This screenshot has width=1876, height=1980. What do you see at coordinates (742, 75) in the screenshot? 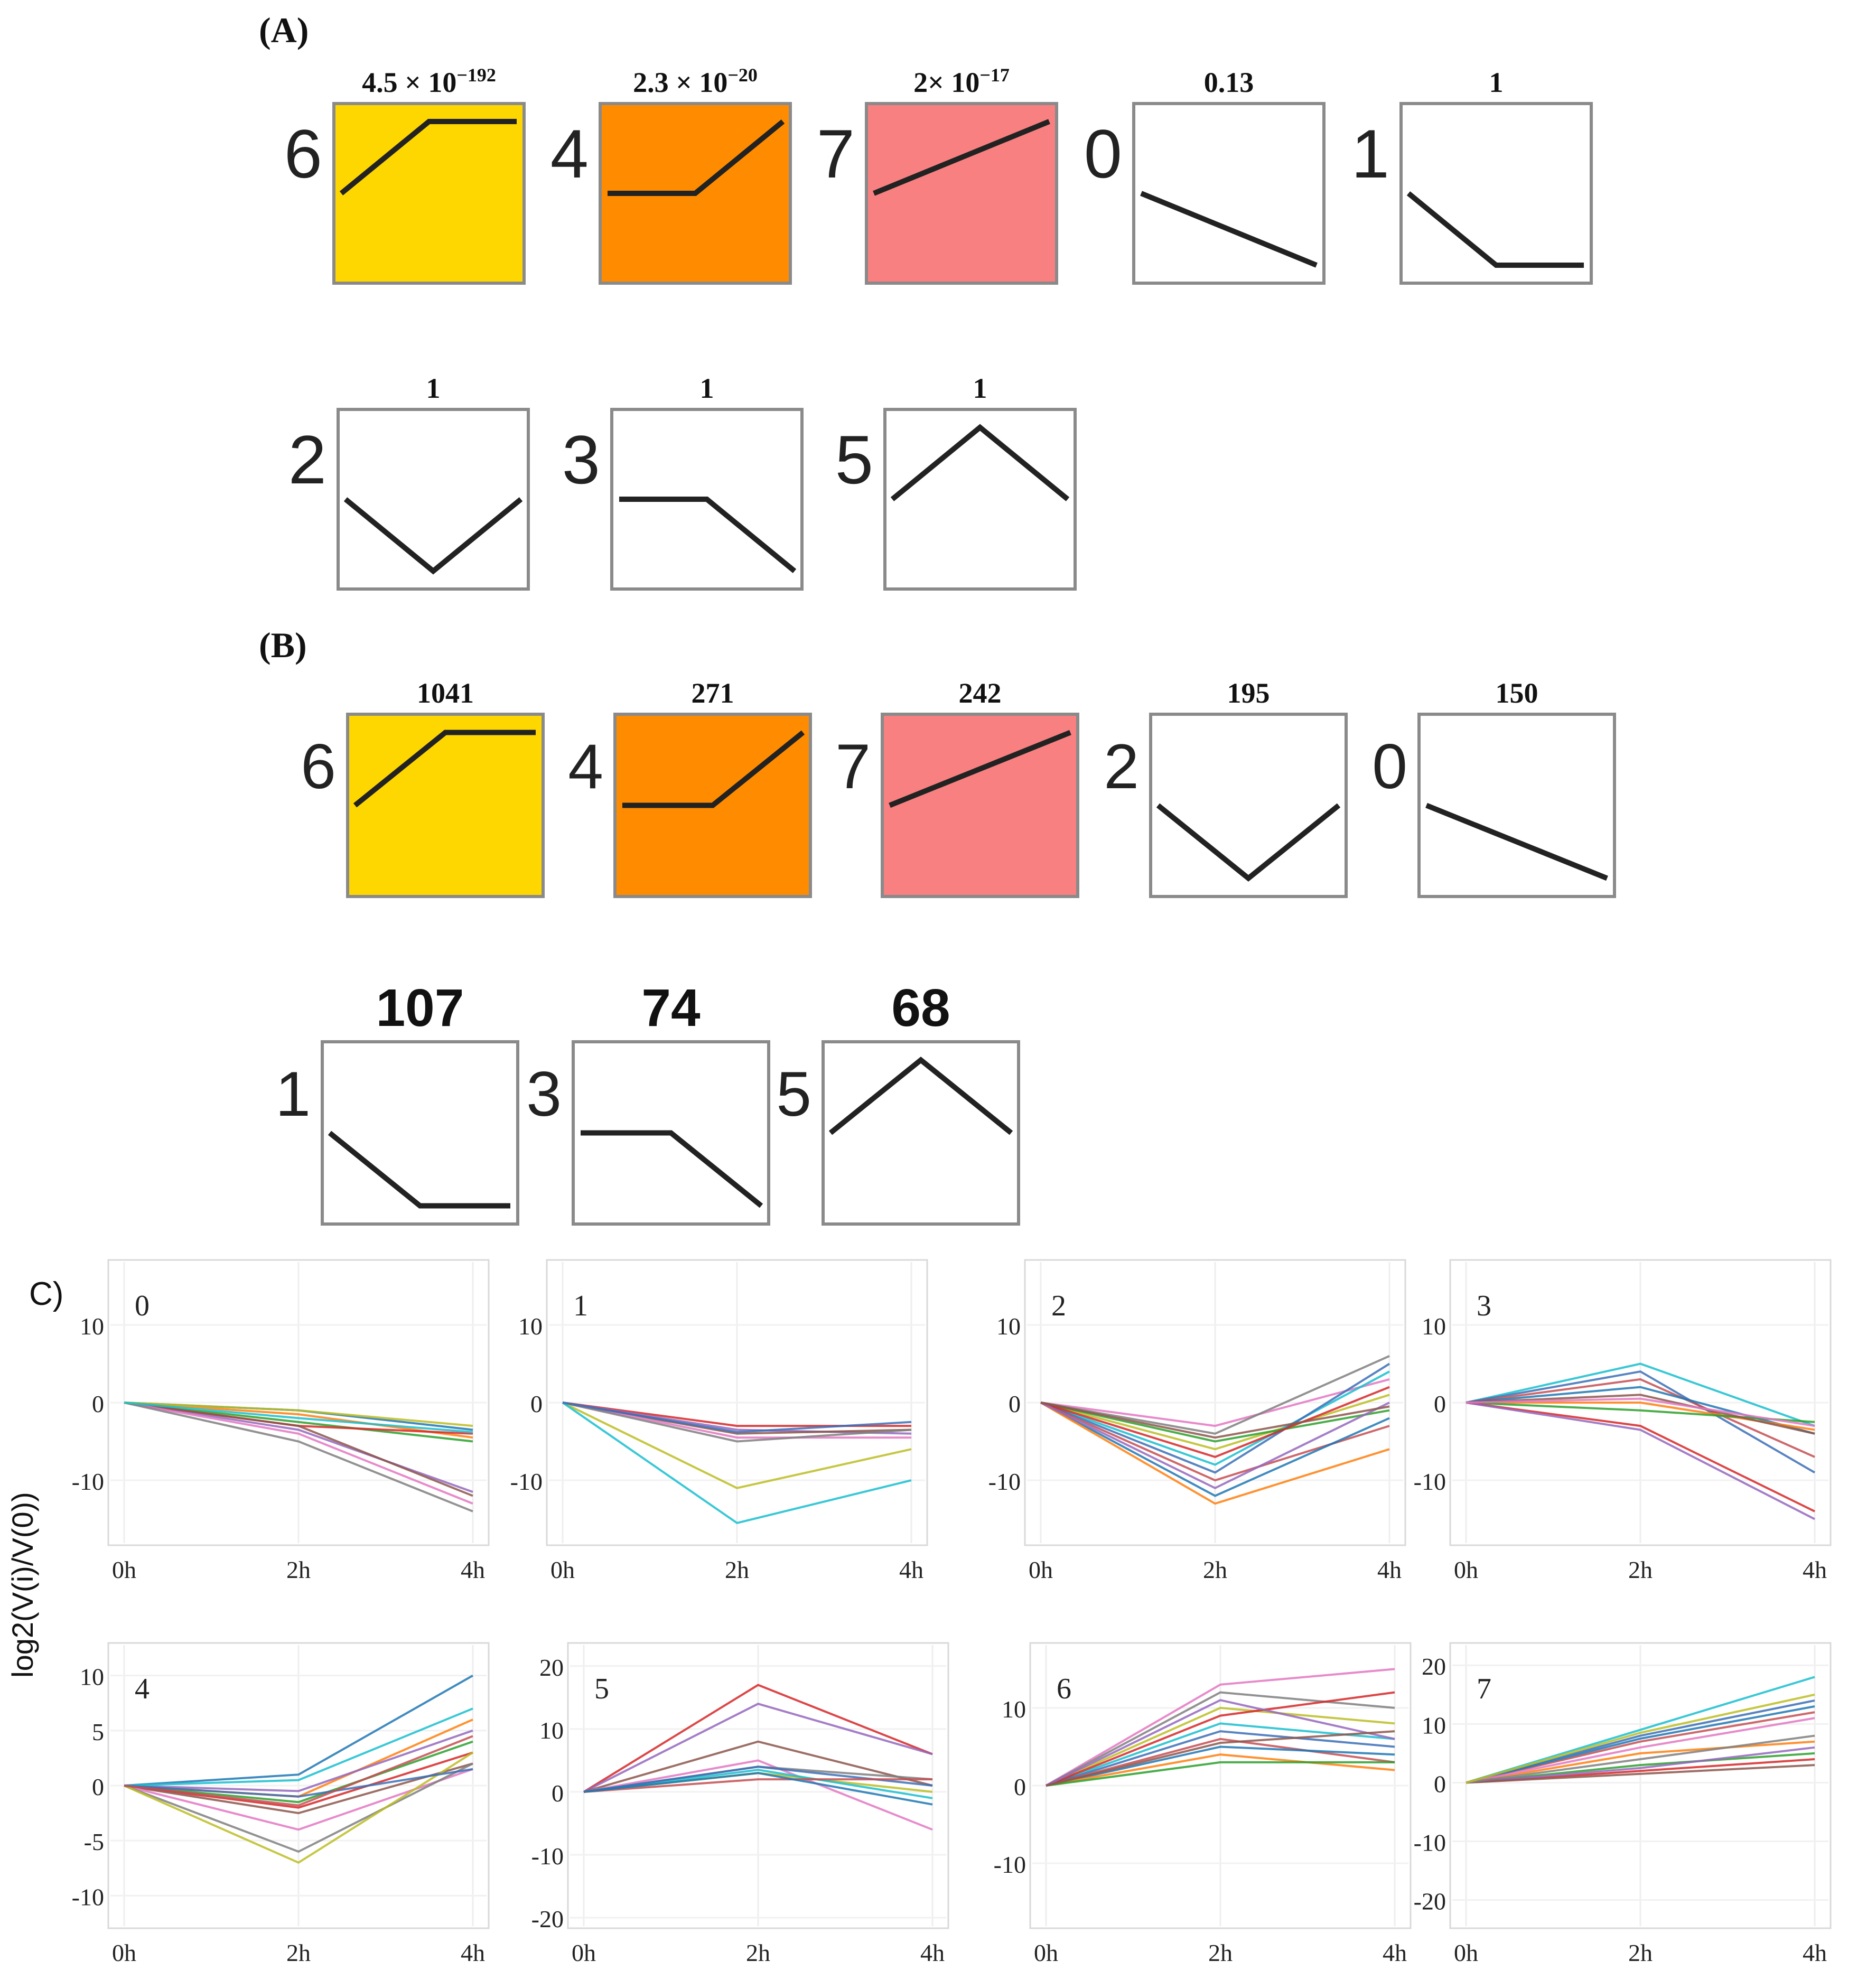
I see `profile-value-exponent: −20` at bounding box center [742, 75].